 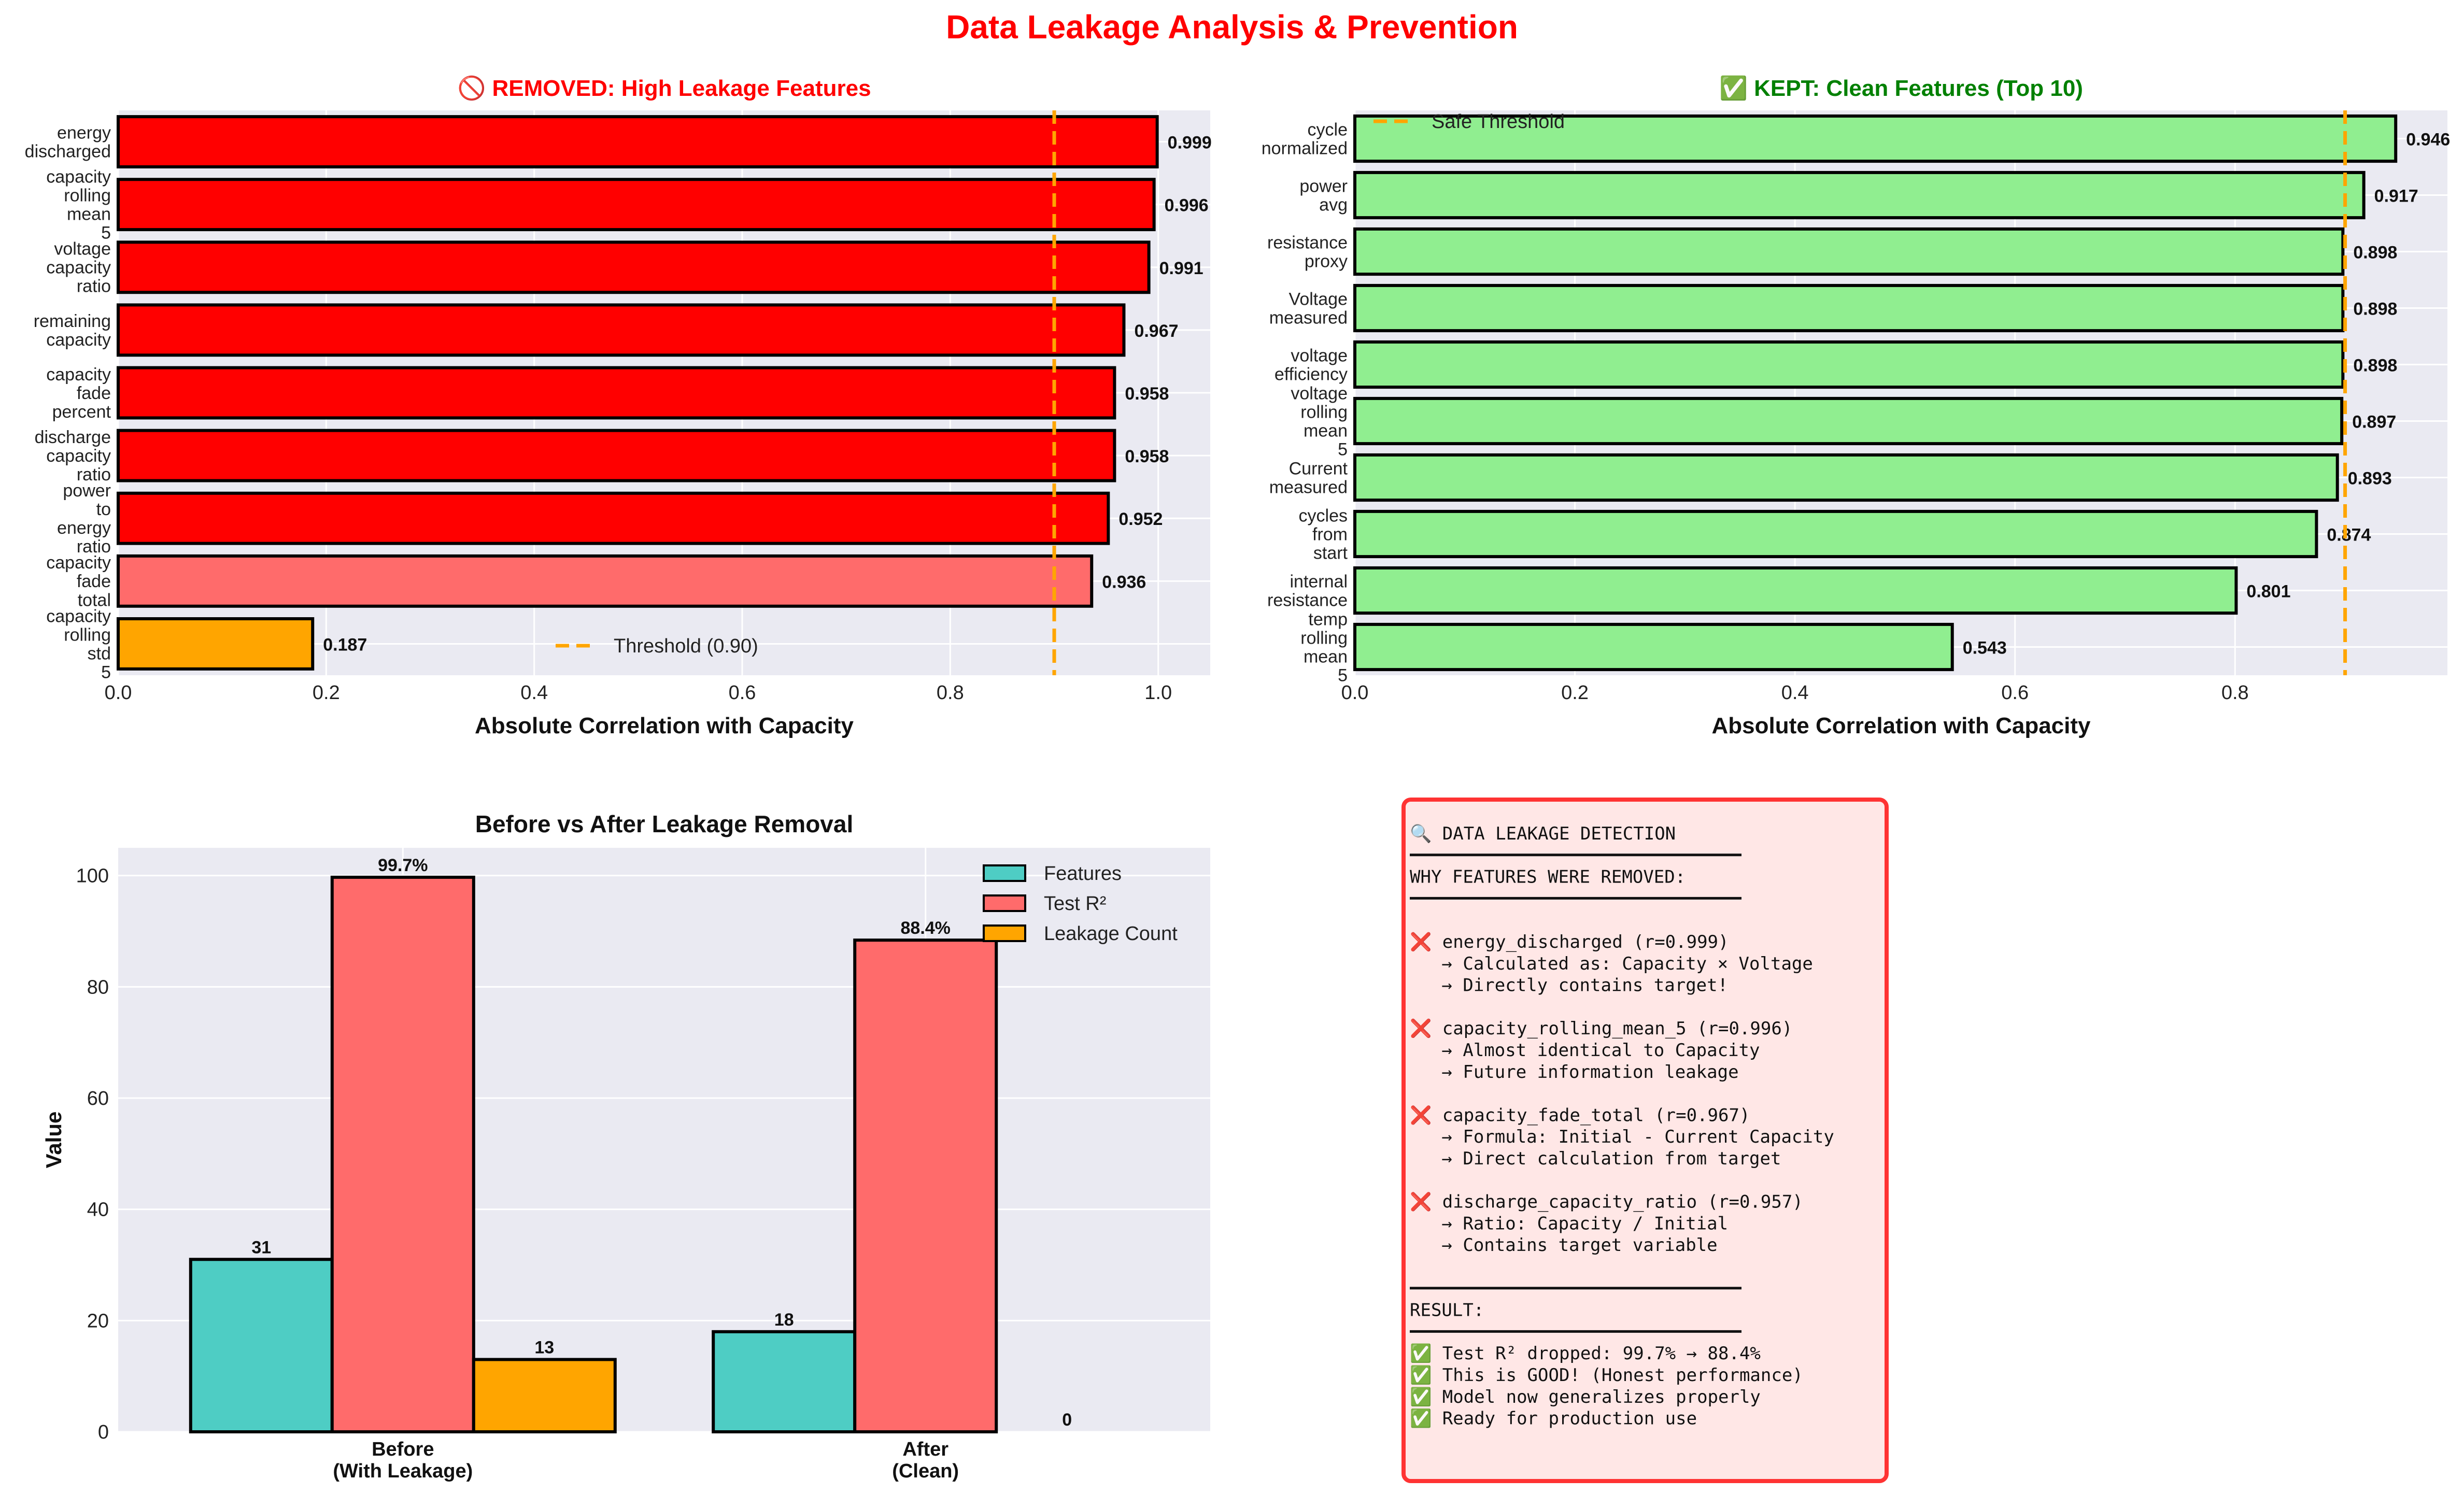 I want to click on y-tick-label: Current measured, so click(x=1308, y=478).